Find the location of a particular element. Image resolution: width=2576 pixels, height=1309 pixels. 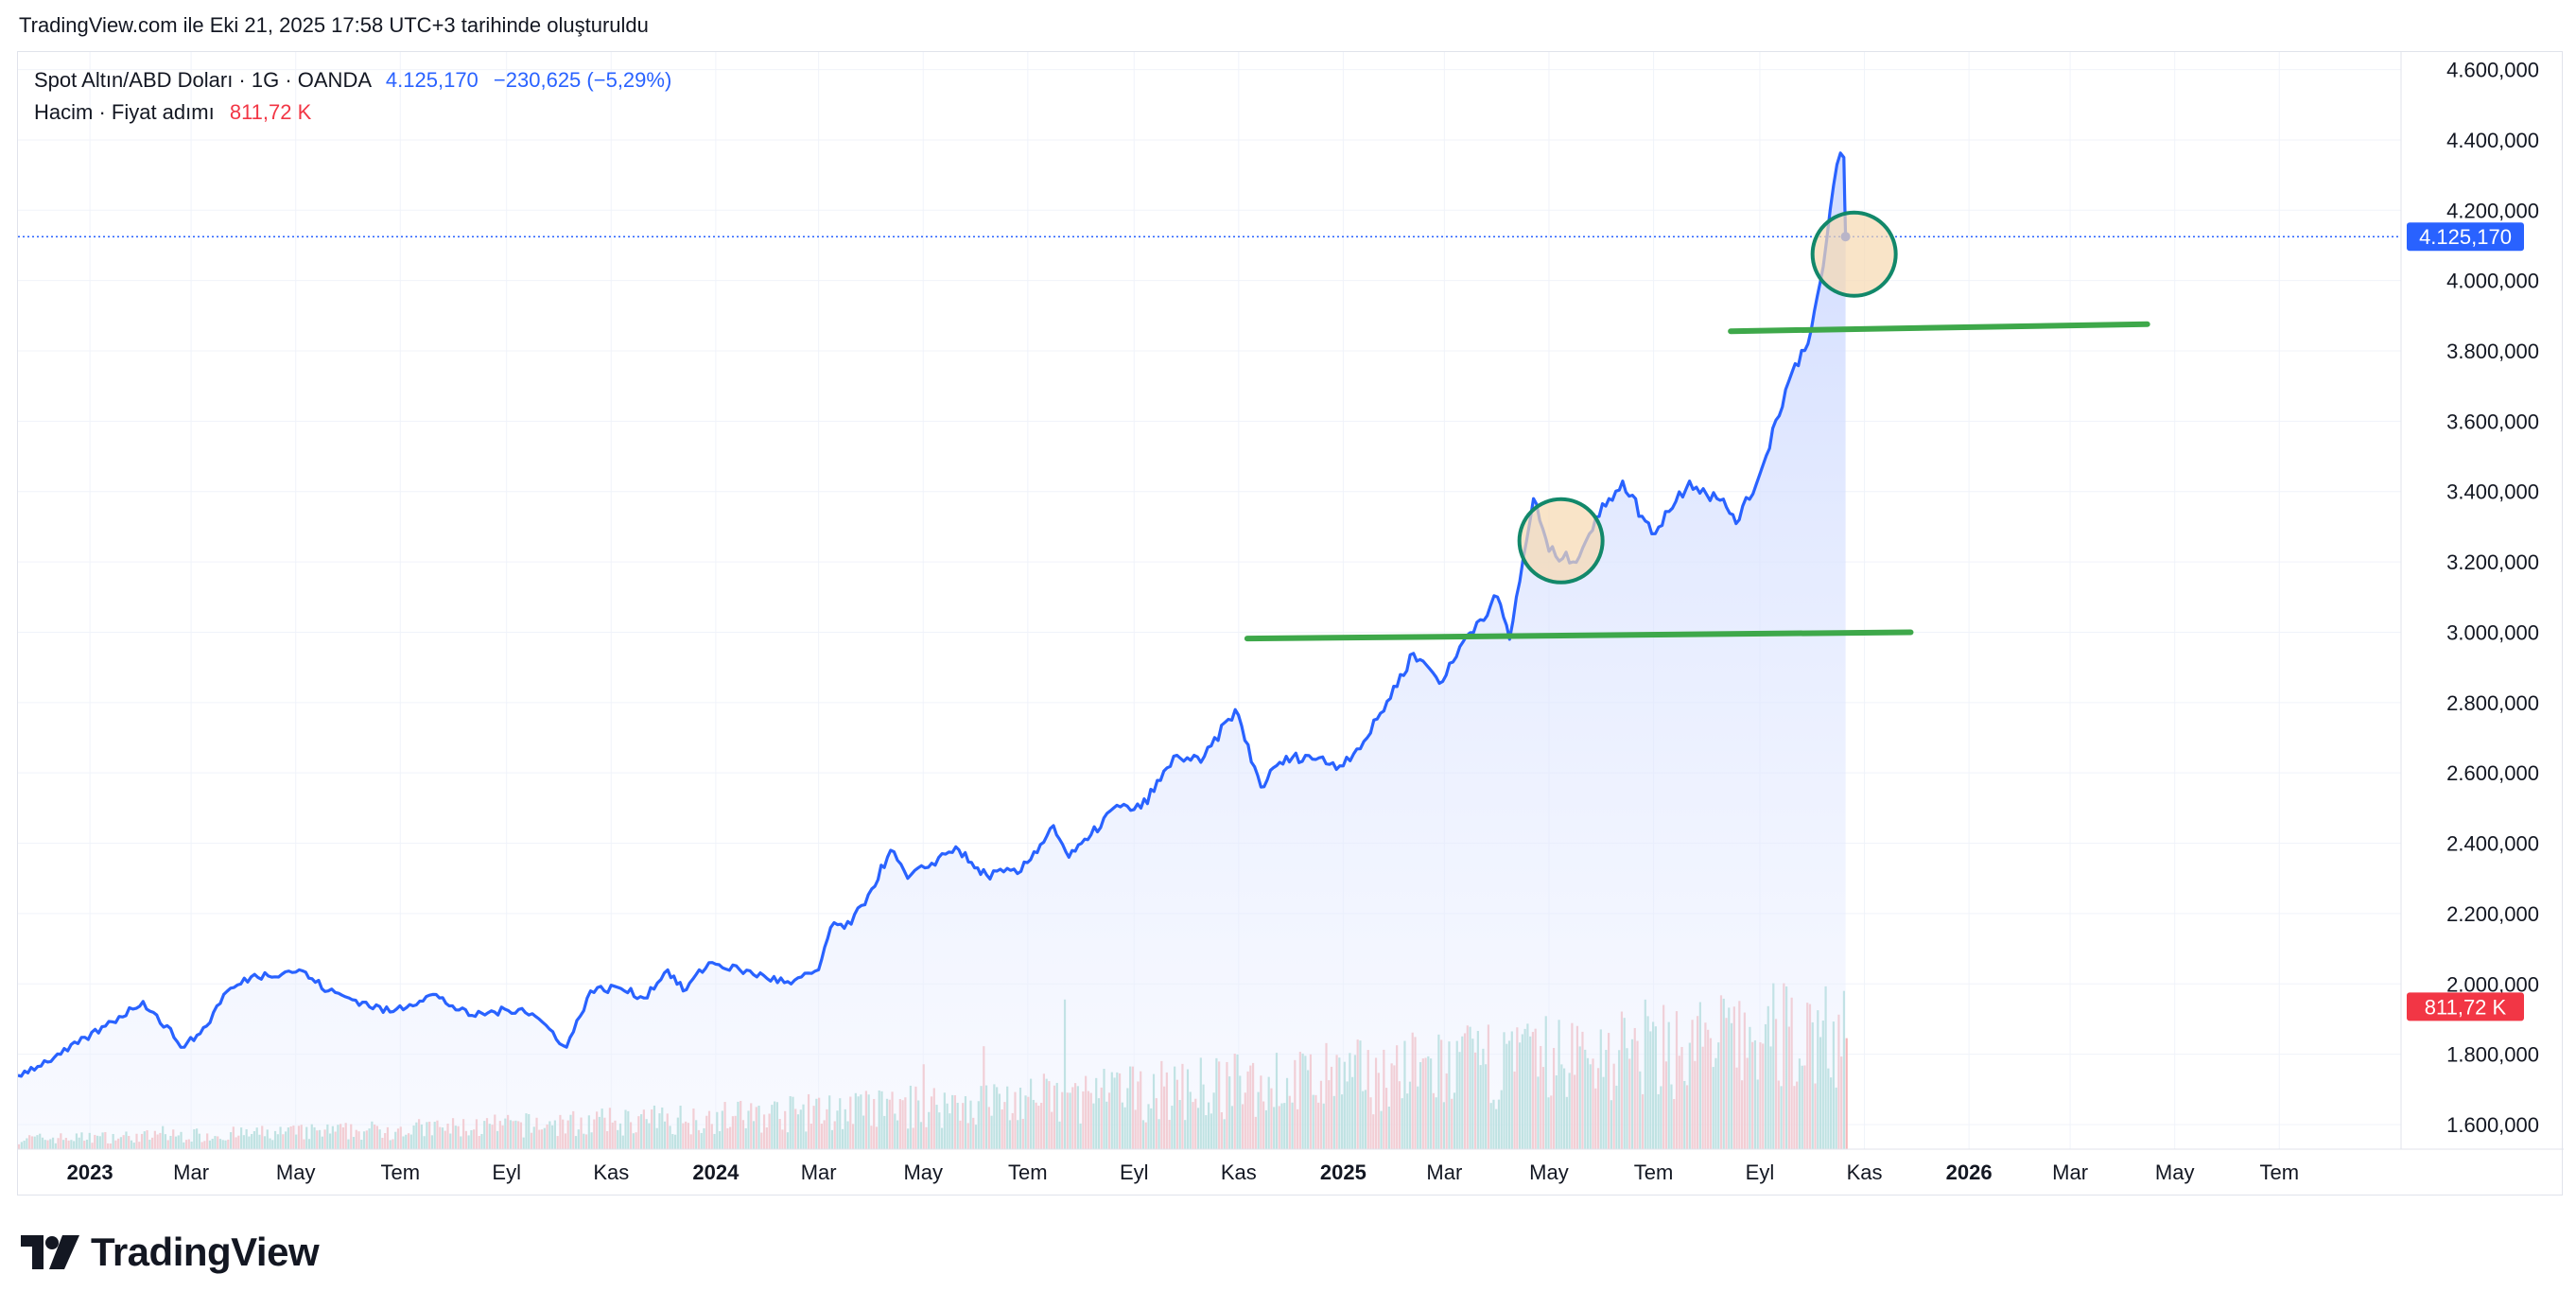

legend-volume-label: Hacim · Fiyat adımı is located at coordinates (124, 112).